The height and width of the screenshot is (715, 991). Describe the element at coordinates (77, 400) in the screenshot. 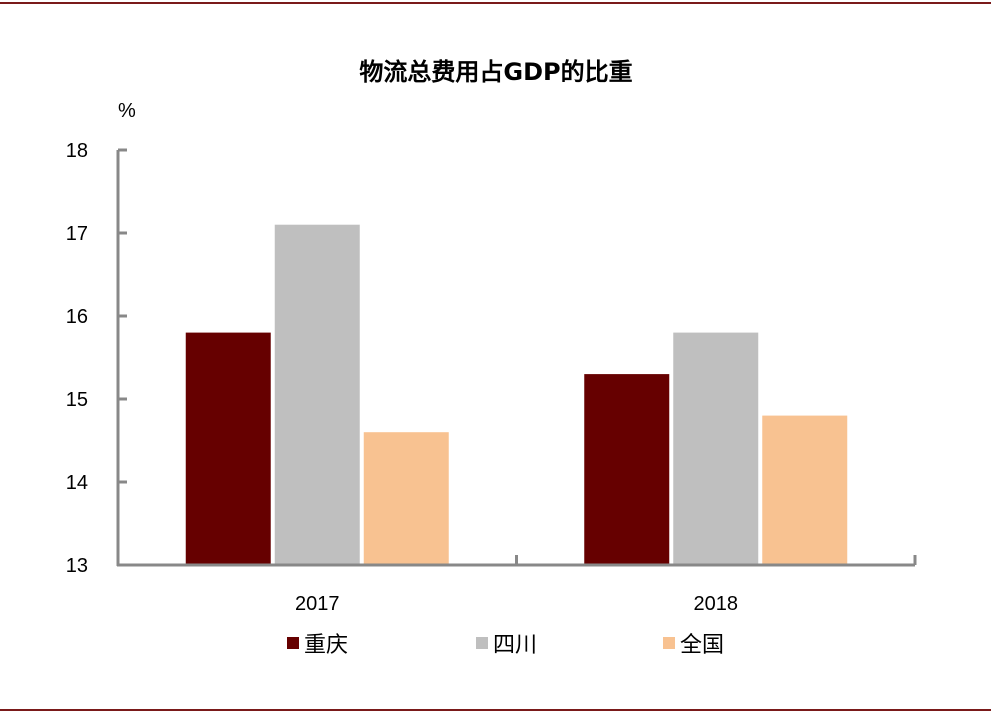

I see `y-tick-label: 15` at that location.